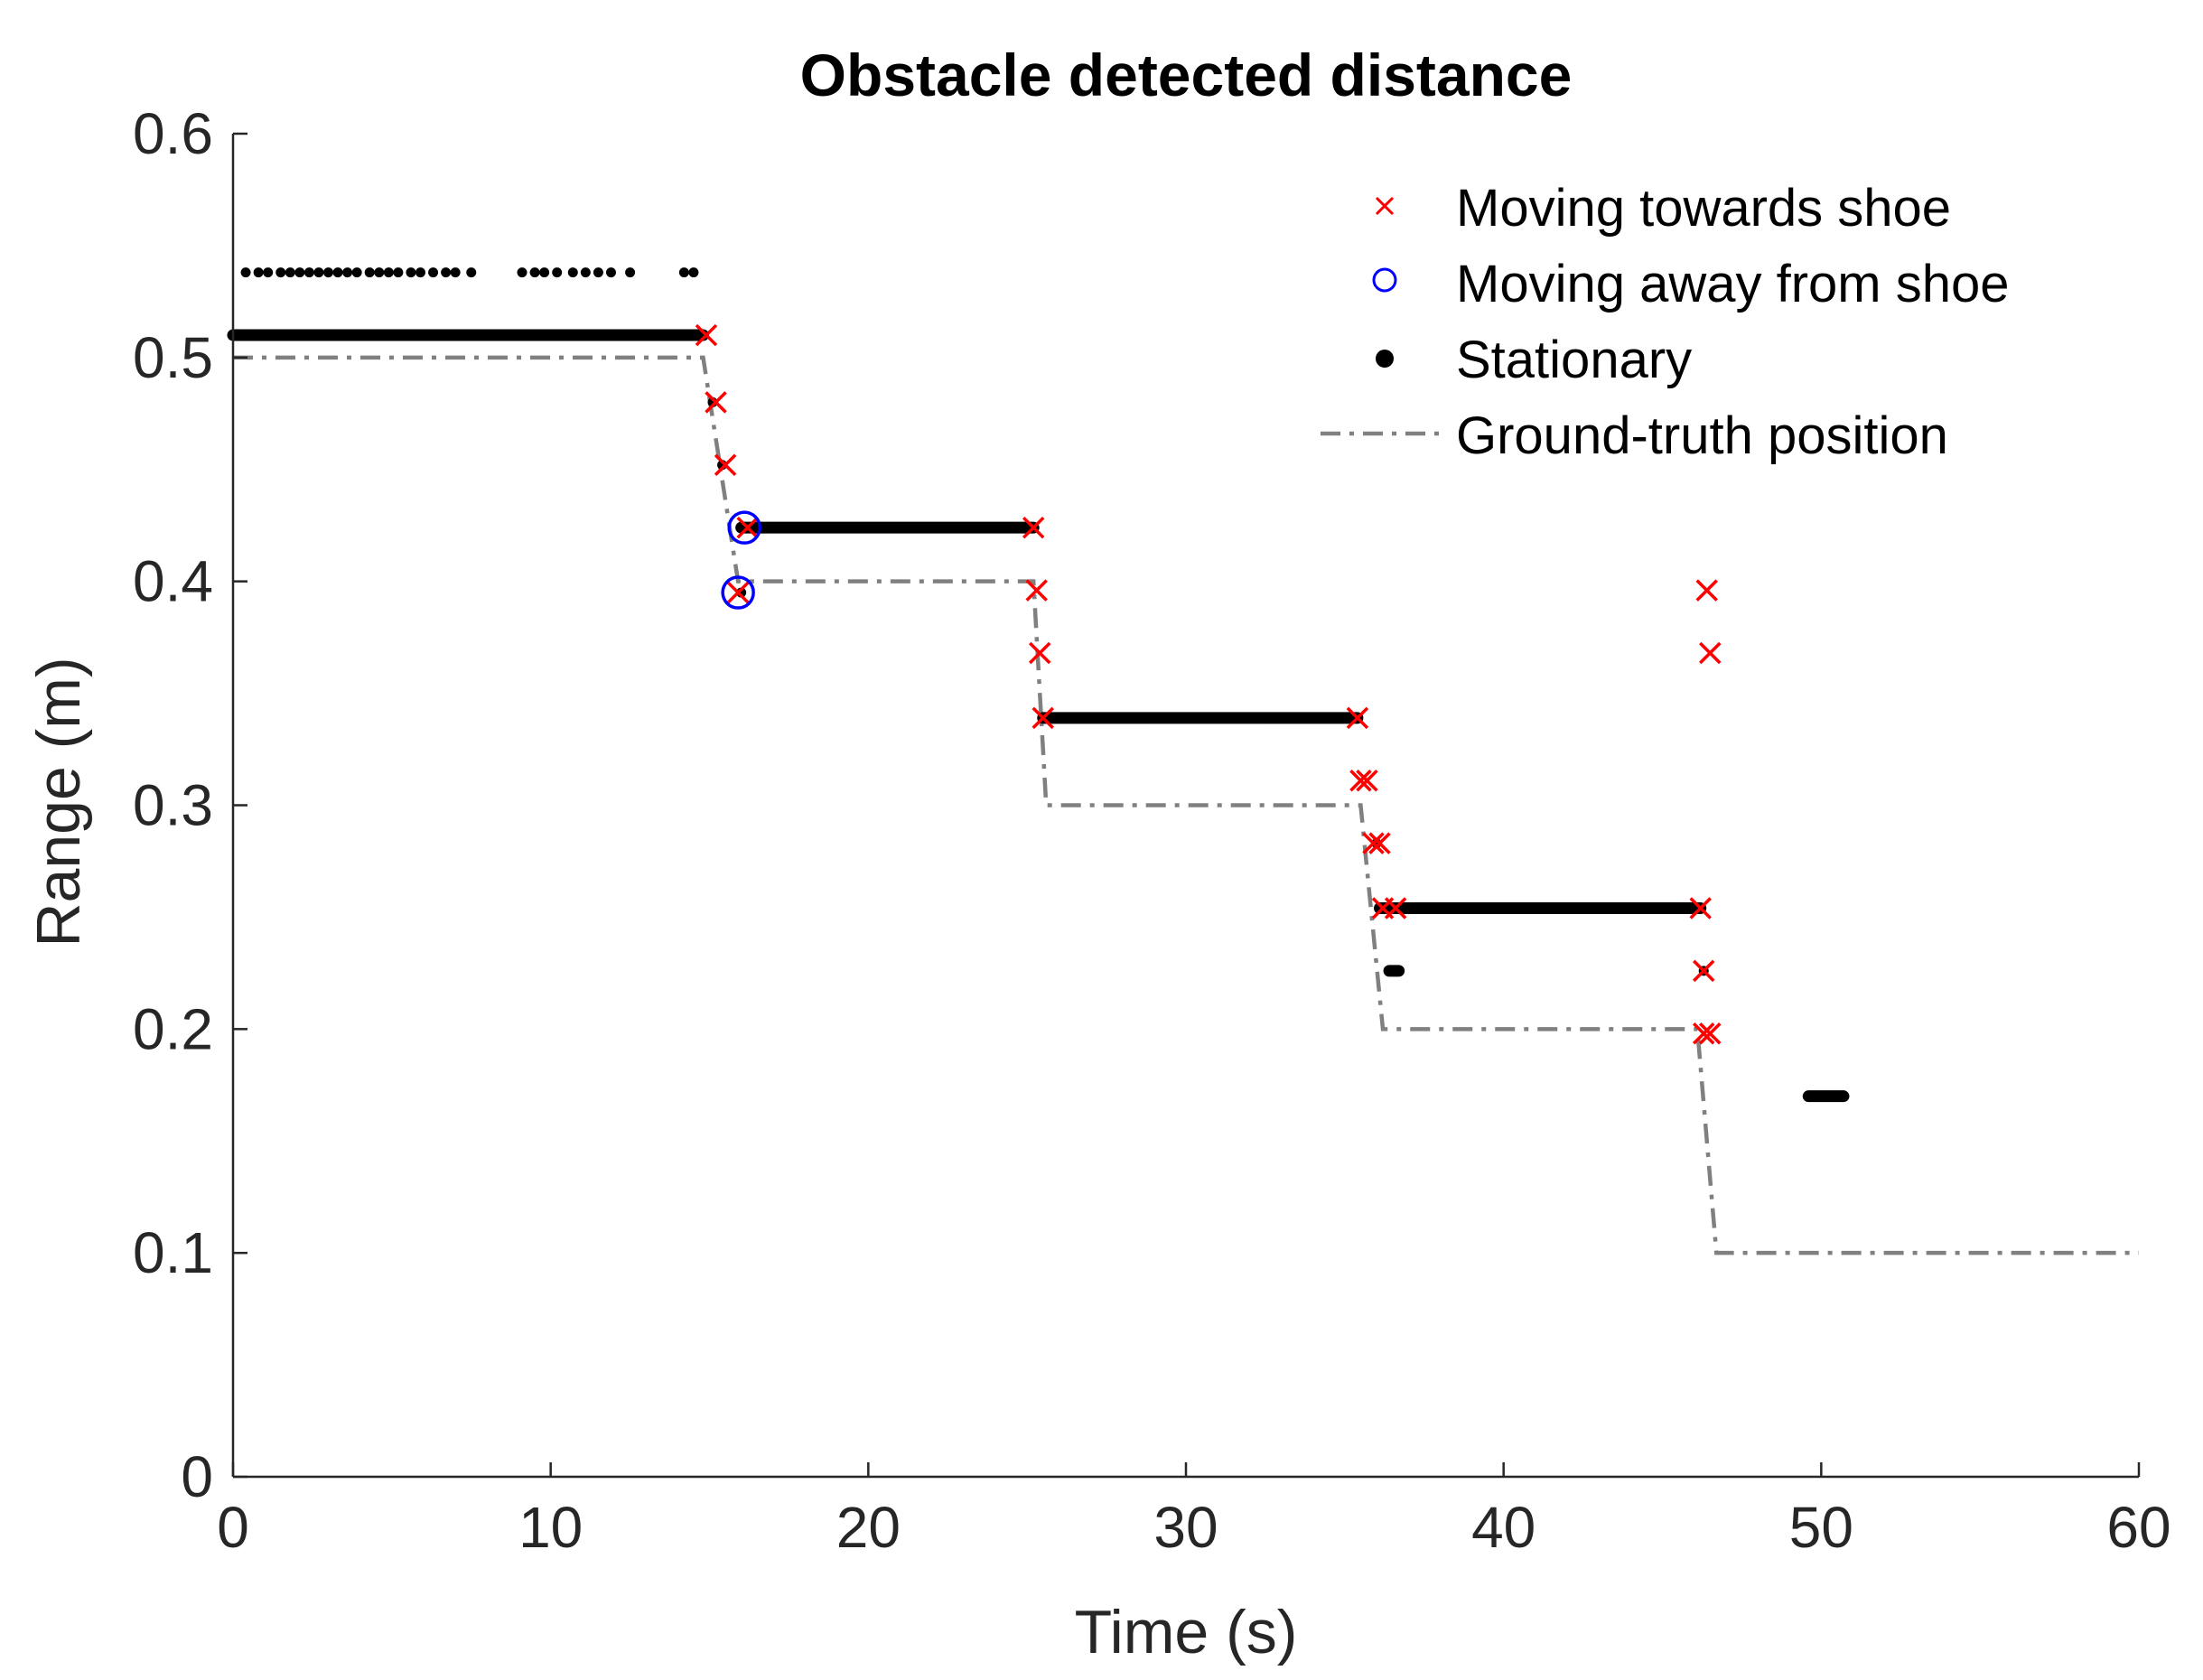  What do you see at coordinates (197, 1476) in the screenshot?
I see `y-tick-label: 0` at bounding box center [197, 1476].